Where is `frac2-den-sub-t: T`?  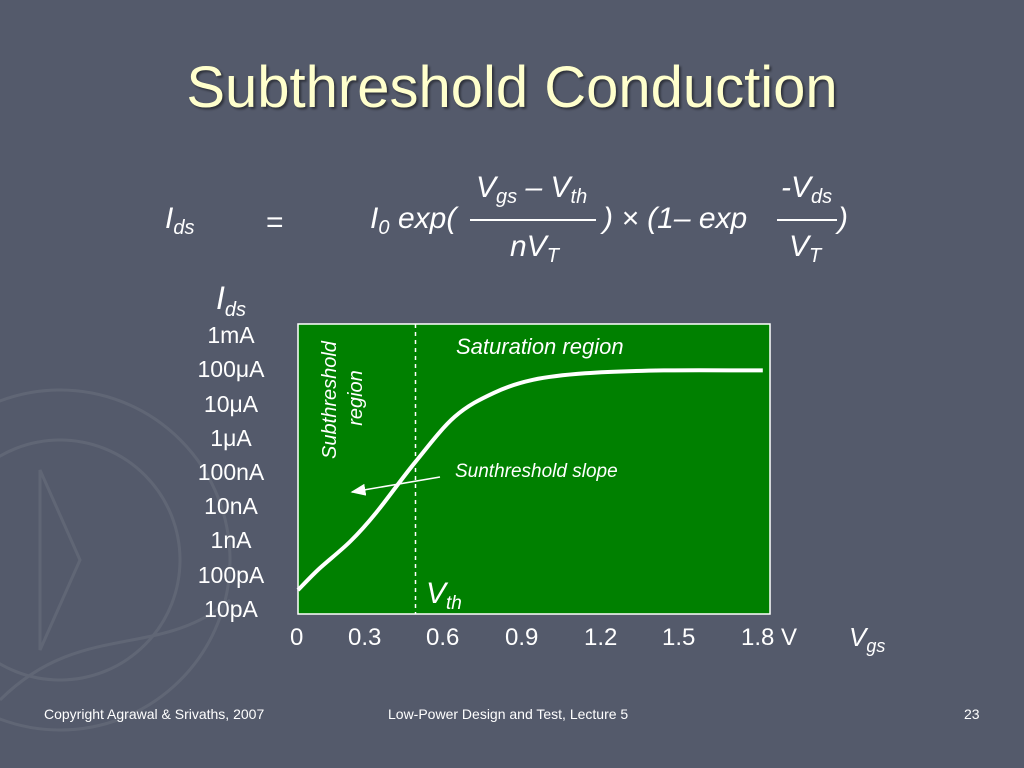 frac2-den-sub-t: T is located at coordinates (815, 256).